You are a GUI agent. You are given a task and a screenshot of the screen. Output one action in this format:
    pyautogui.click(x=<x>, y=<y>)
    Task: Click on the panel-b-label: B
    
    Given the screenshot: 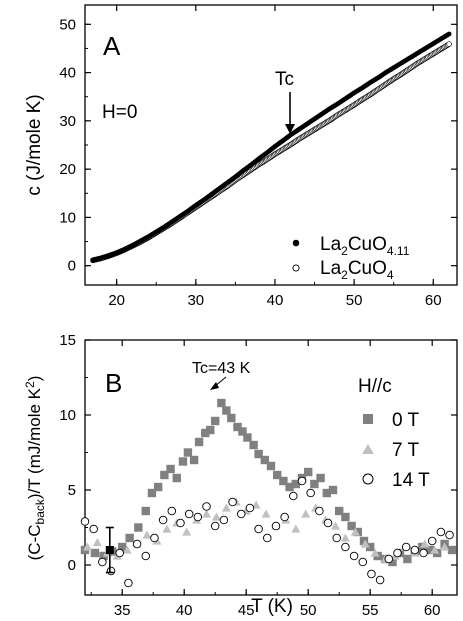 What is the action you would take?
    pyautogui.click(x=113, y=383)
    